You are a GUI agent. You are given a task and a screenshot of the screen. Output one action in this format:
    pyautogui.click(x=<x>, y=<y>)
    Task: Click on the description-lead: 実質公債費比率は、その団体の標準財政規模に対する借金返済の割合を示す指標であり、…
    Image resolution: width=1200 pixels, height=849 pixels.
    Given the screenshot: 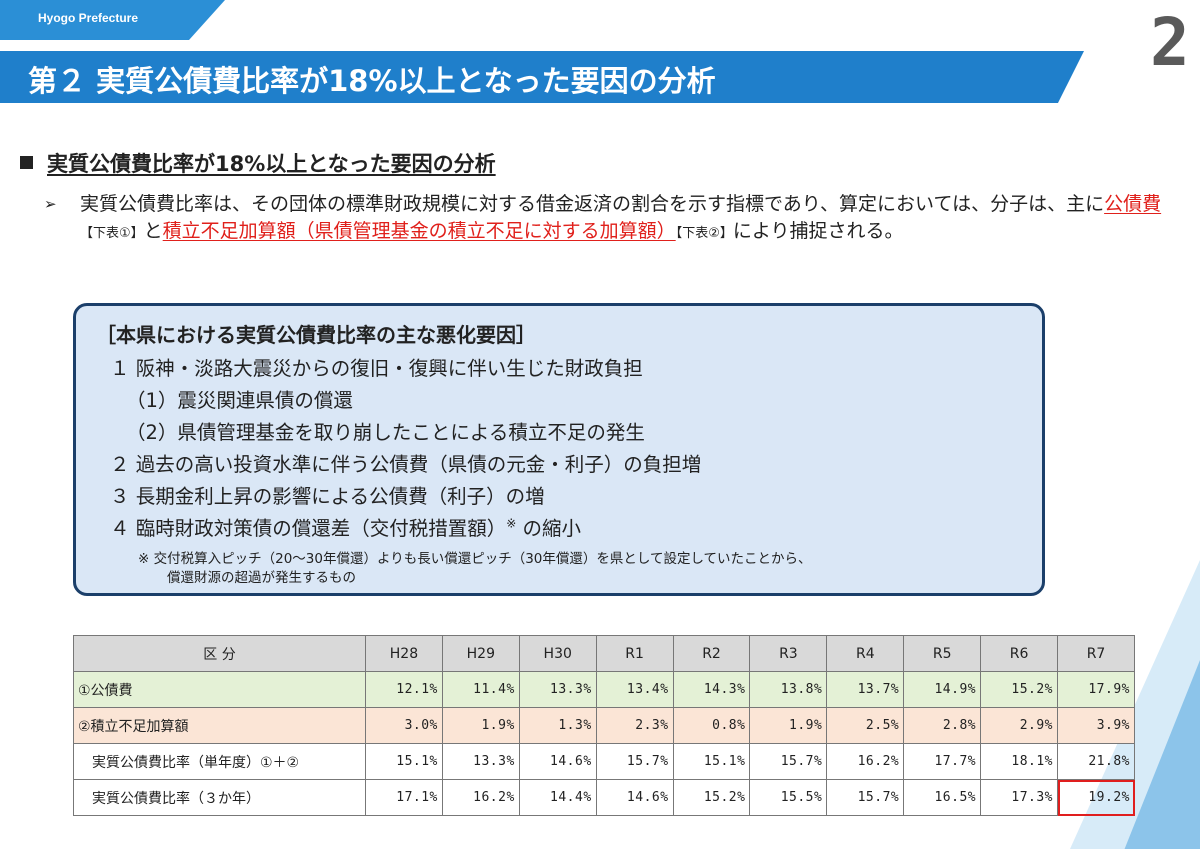 What is the action you would take?
    pyautogui.click(x=592, y=204)
    